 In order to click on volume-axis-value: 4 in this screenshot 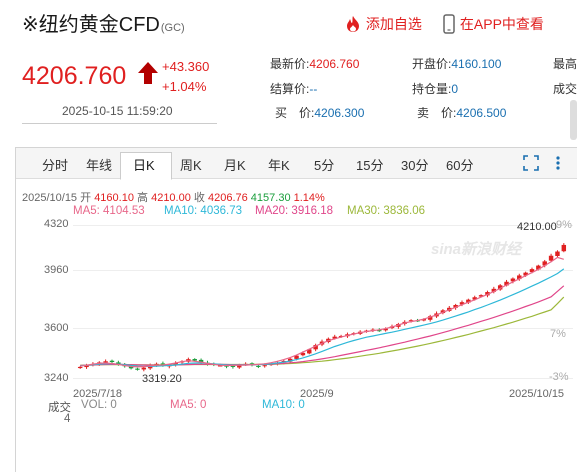, I will do `click(67, 419)`.